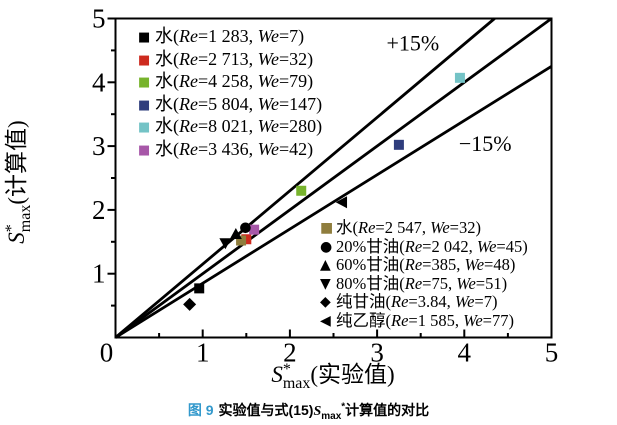 This screenshot has height=425, width=617. I want to click on diamond-marker-icon: ◆, so click(325, 302).